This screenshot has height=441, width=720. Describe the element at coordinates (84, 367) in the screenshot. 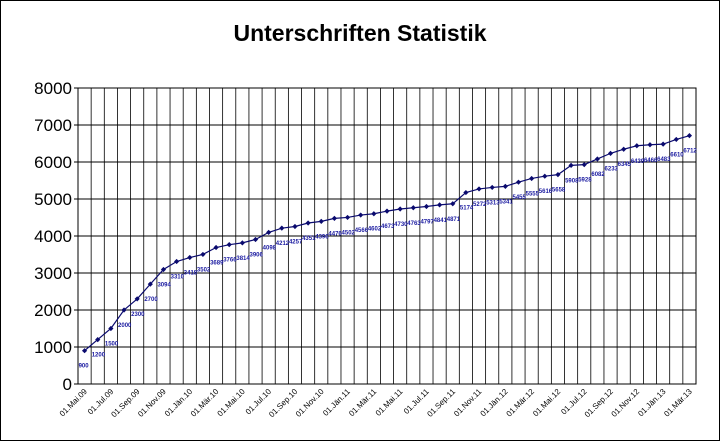

I see `data-label: 900` at that location.